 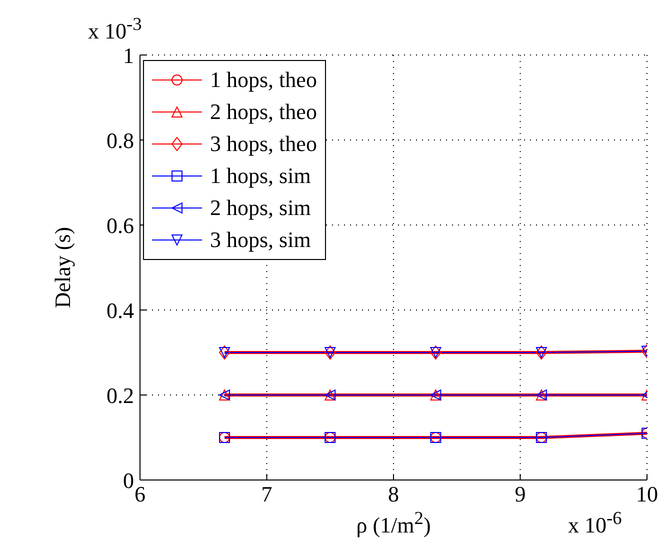 What do you see at coordinates (393, 494) in the screenshot?
I see `x-tick-label: 8` at bounding box center [393, 494].